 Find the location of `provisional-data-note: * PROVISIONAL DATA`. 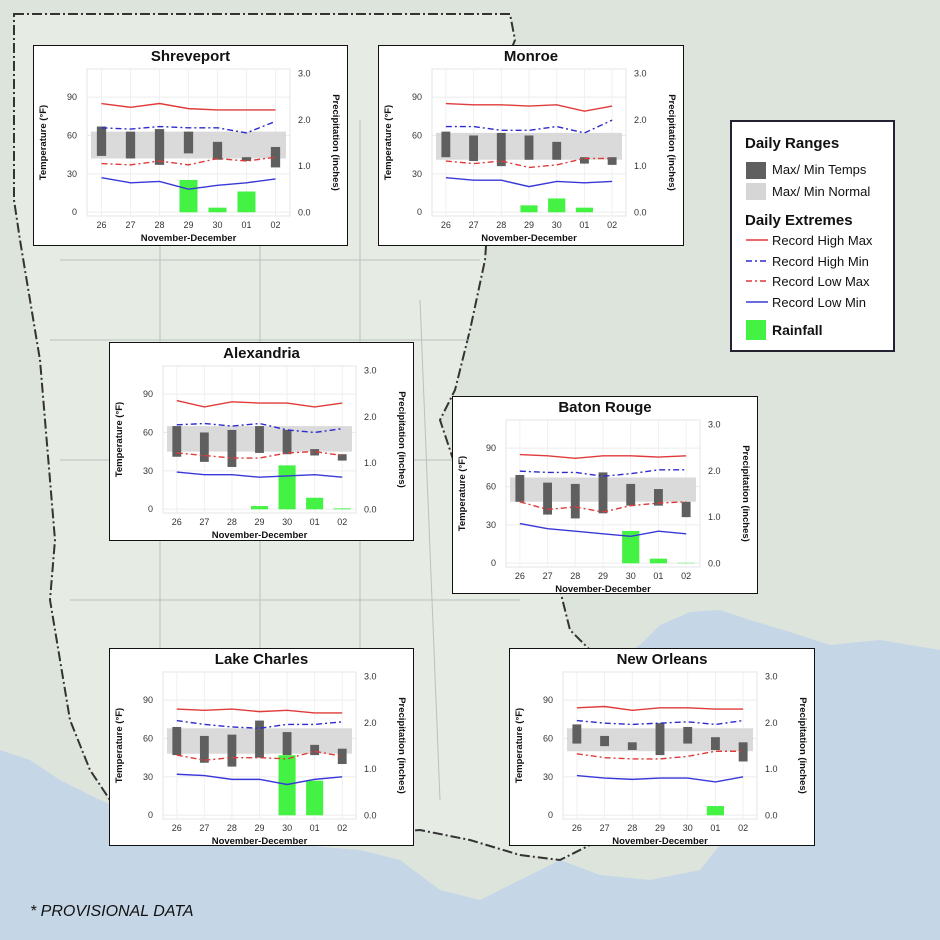

provisional-data-note: * PROVISIONAL DATA is located at coordinates (112, 911).